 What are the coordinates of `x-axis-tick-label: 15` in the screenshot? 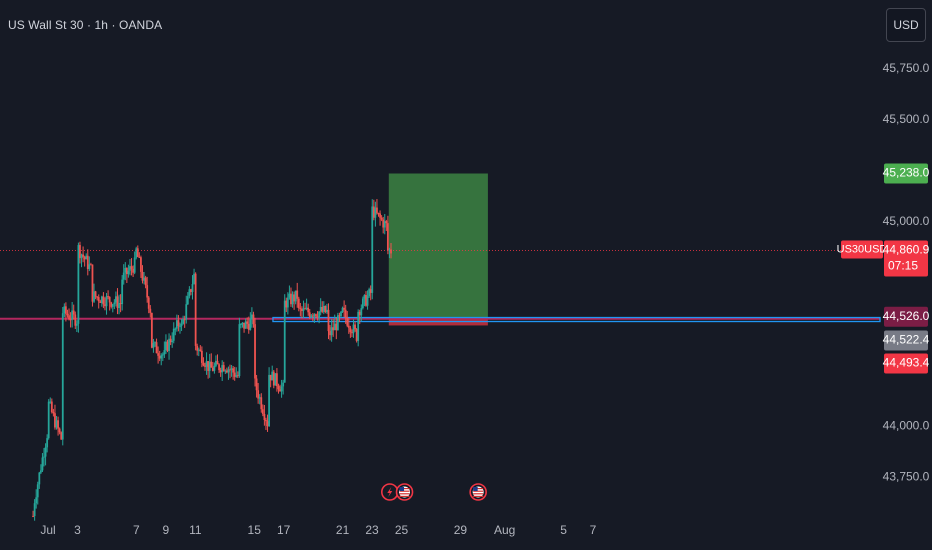 It's located at (255, 530).